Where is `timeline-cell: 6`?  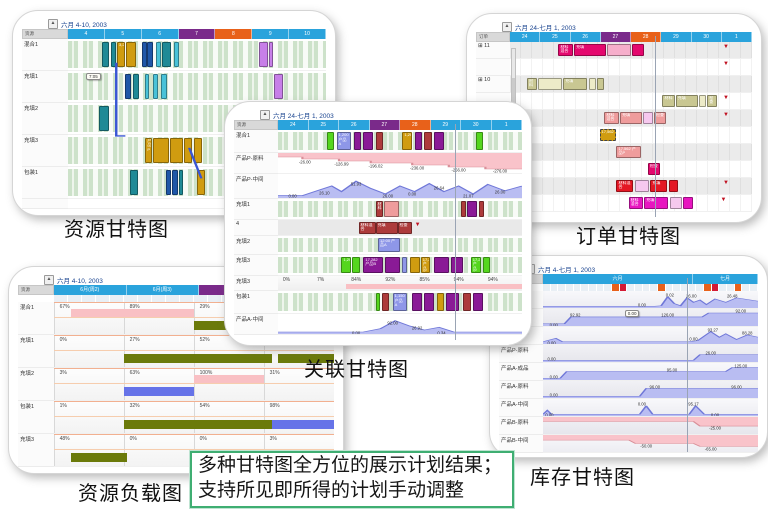 timeline-cell: 6 is located at coordinates (160, 34).